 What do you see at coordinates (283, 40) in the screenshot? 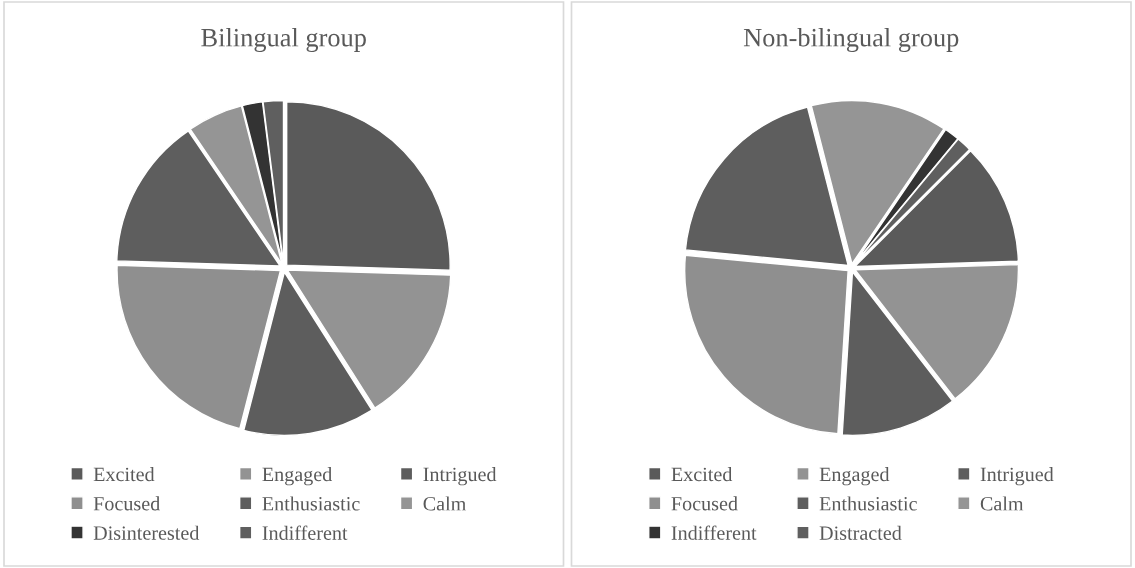
I see `chart-title: Bilingual group` at bounding box center [283, 40].